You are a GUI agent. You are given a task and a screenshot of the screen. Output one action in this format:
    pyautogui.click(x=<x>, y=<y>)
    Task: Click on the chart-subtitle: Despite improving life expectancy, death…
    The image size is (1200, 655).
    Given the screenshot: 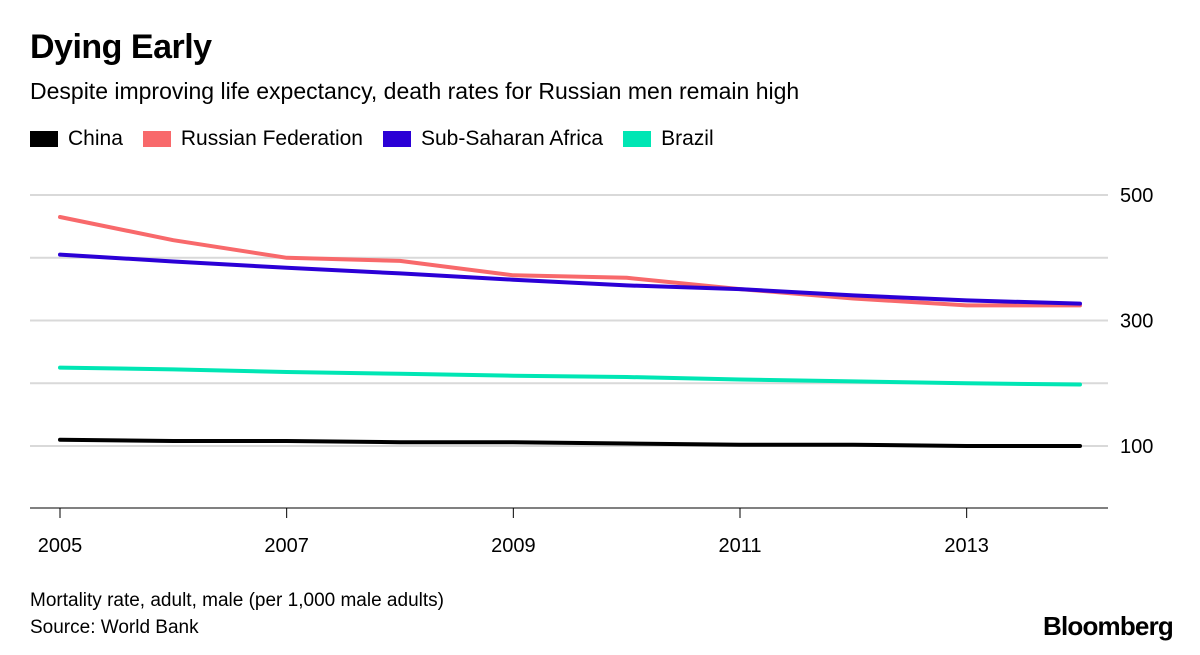 What is the action you would take?
    pyautogui.click(x=415, y=91)
    